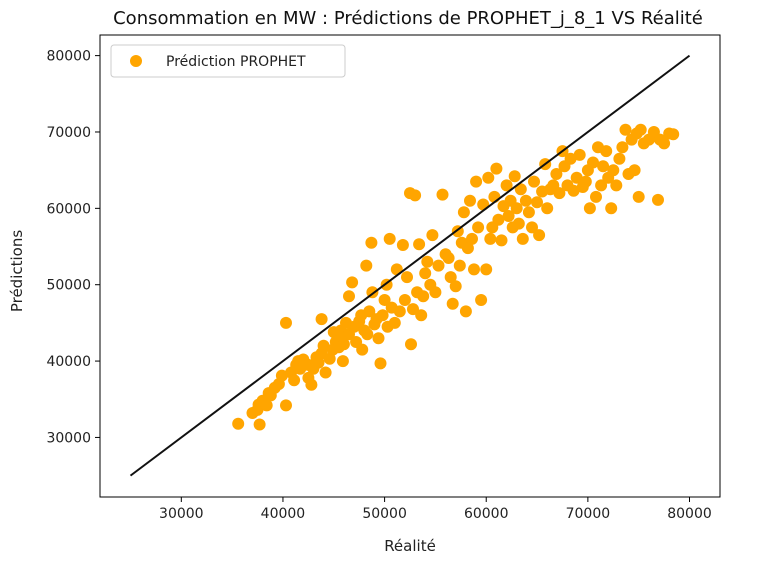 This screenshot has height=562, width=760. Describe the element at coordinates (68, 133) in the screenshot. I see `y-tick-label: 70000` at that location.